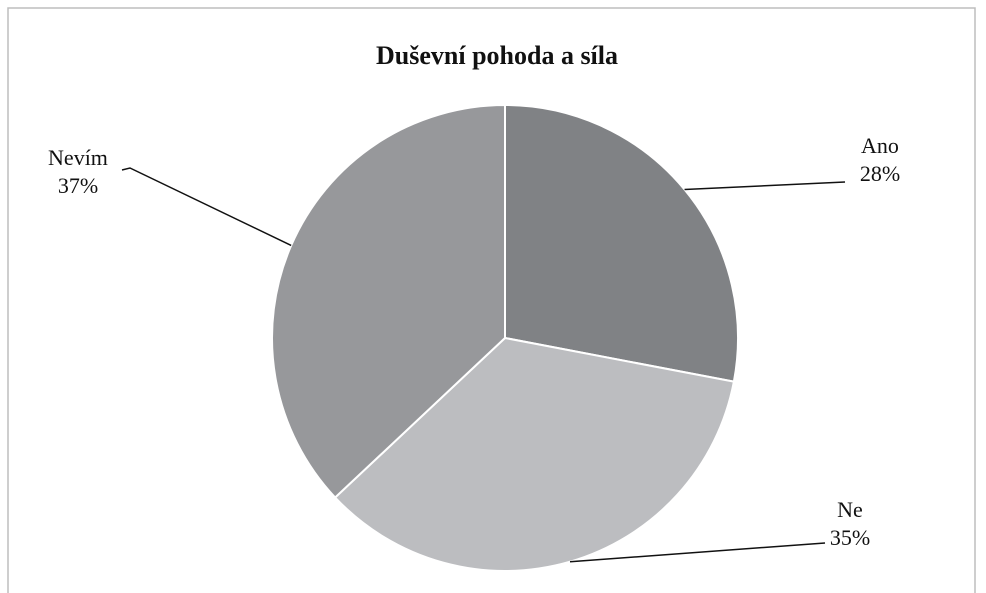  I want to click on pie-slice, so click(621, 243).